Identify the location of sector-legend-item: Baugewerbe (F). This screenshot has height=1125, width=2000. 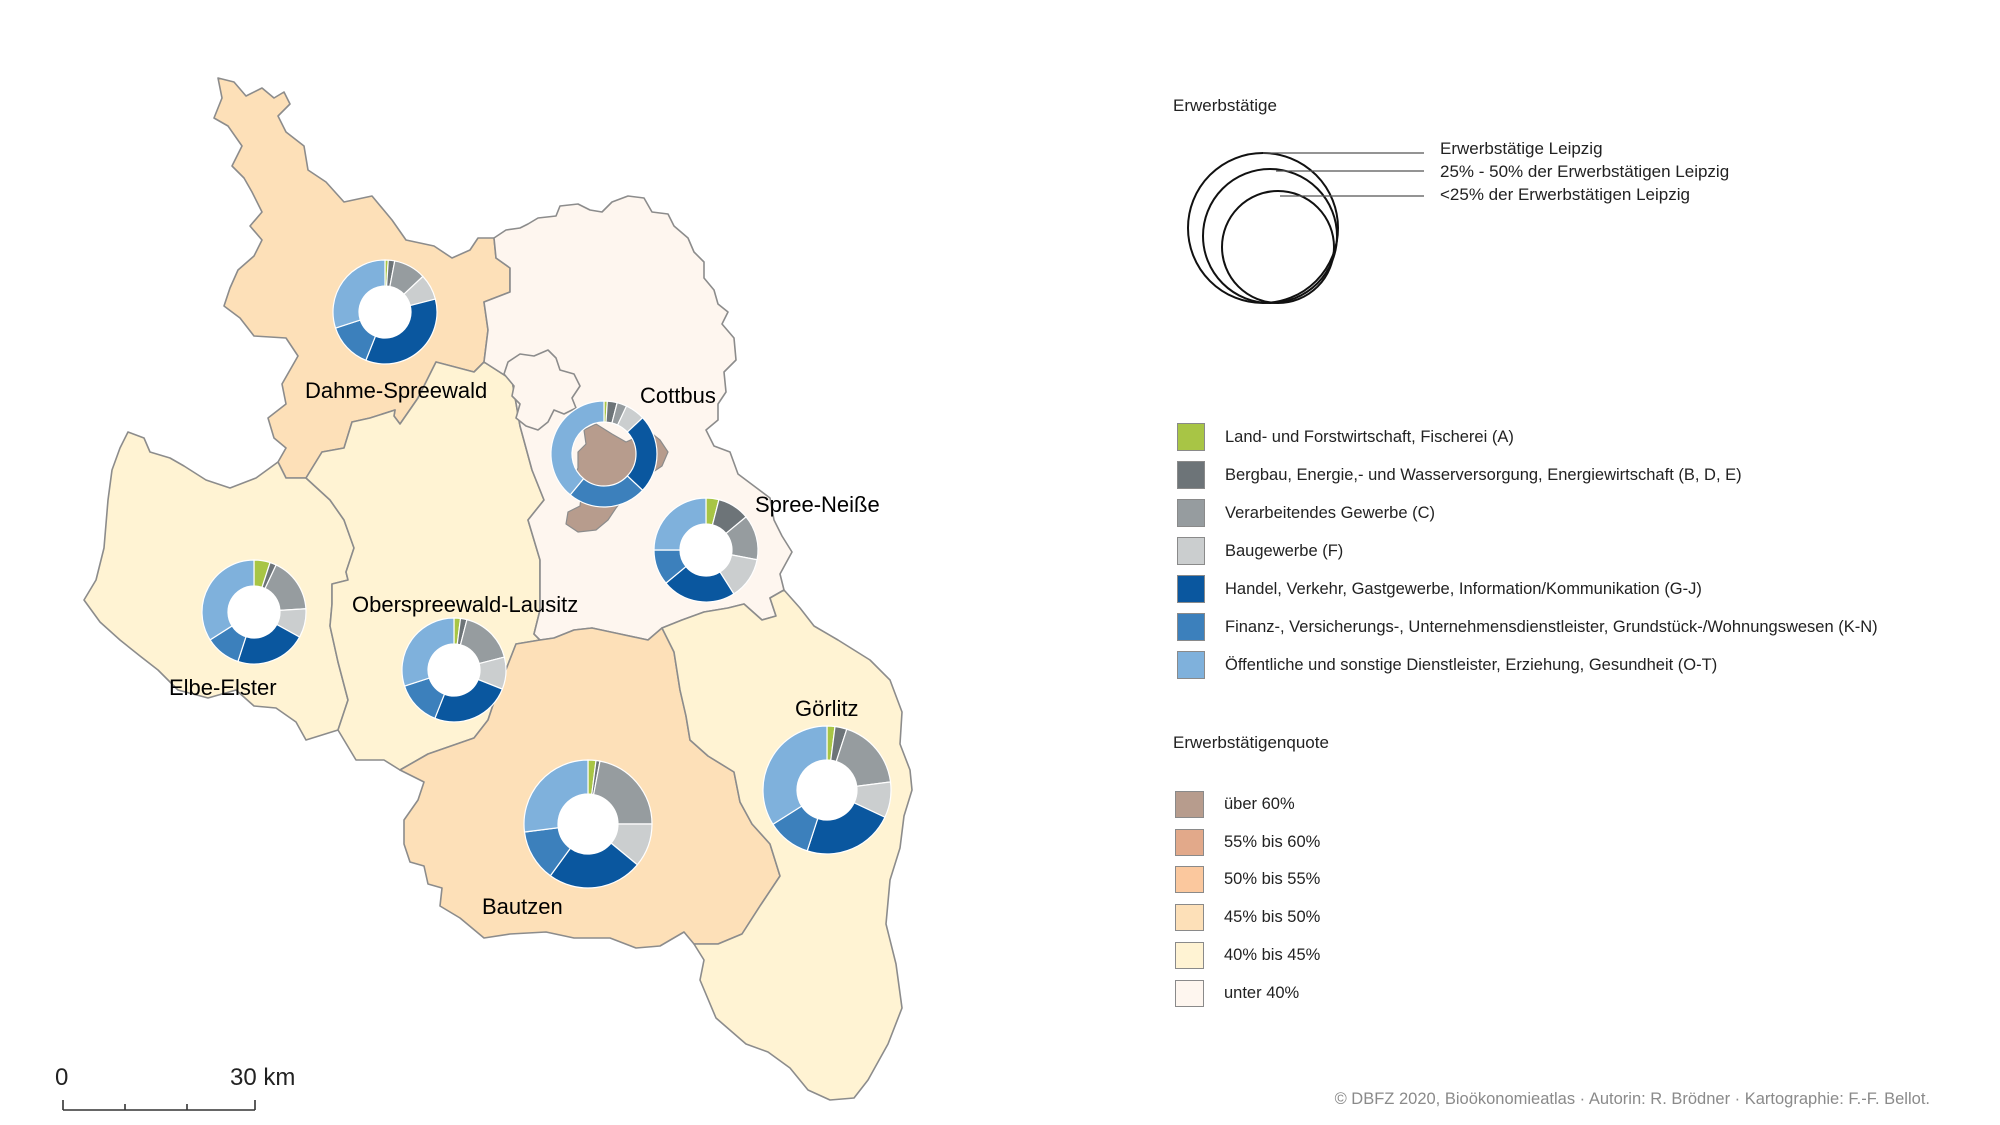
(1260, 551).